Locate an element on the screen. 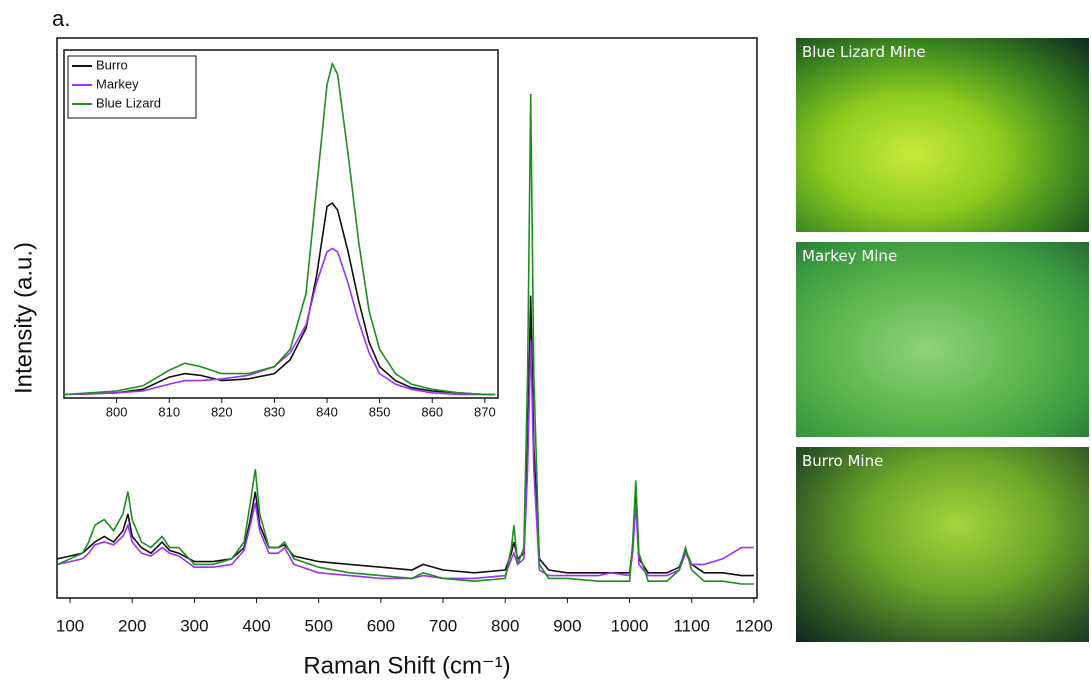  x-tick-label: 810 is located at coordinates (169, 411).